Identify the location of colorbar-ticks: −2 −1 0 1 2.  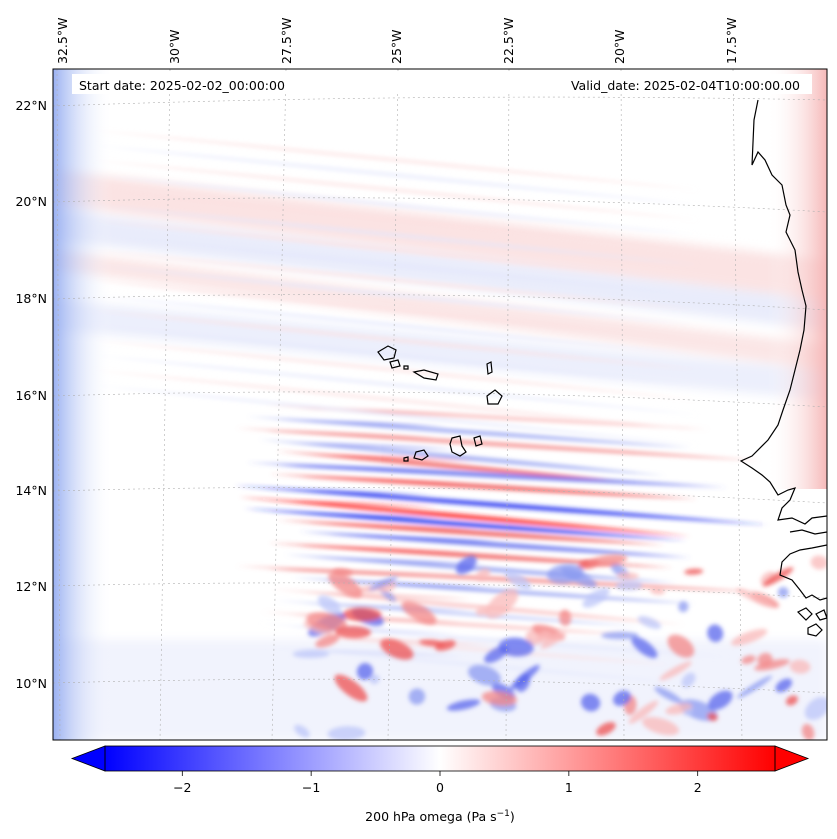
(437, 783).